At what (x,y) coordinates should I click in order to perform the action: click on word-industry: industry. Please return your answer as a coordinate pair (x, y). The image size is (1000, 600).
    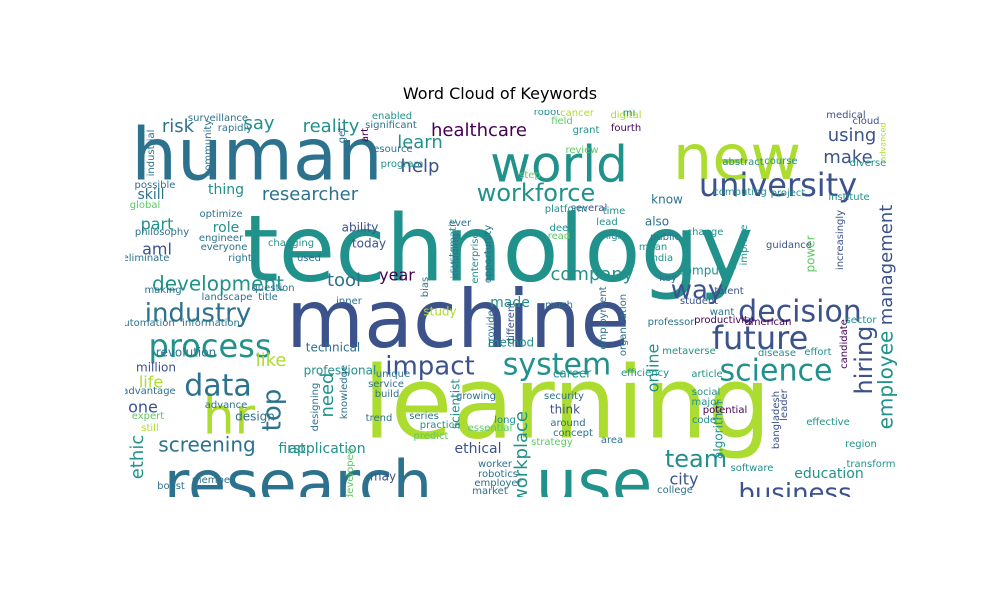
    Looking at the image, I should click on (198, 314).